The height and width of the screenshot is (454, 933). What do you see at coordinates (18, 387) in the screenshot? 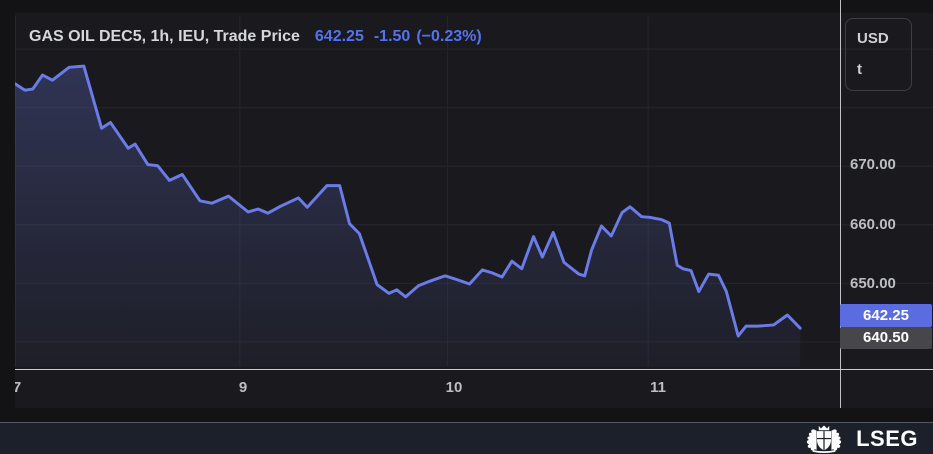
I see `time-tick-label: 7` at bounding box center [18, 387].